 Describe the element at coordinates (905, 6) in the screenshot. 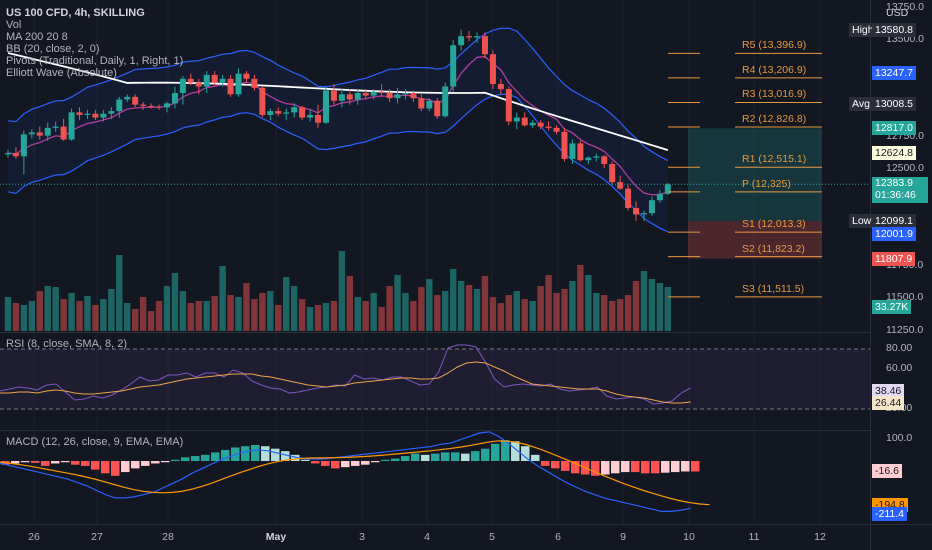

I see `price-tick-label: 13750.0` at that location.